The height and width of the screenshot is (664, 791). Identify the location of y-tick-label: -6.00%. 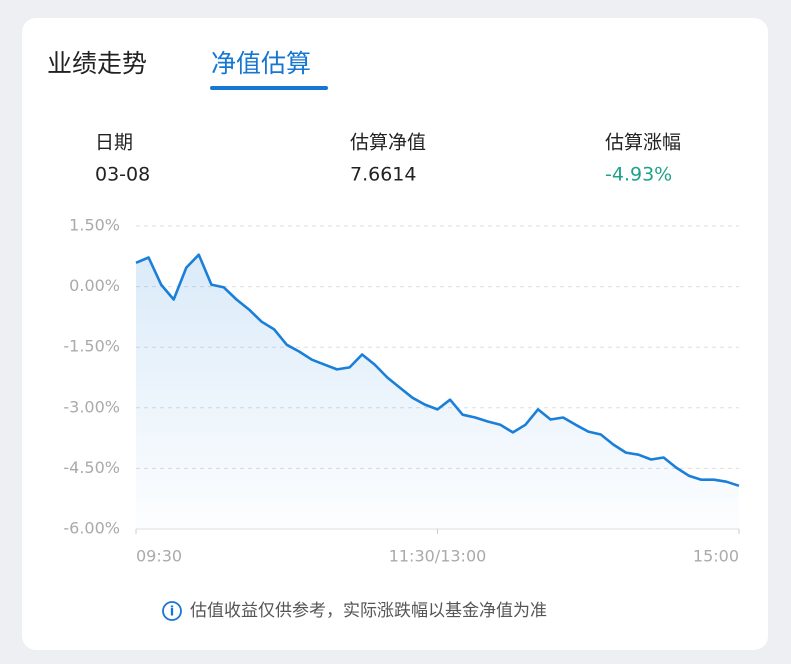
(91, 528).